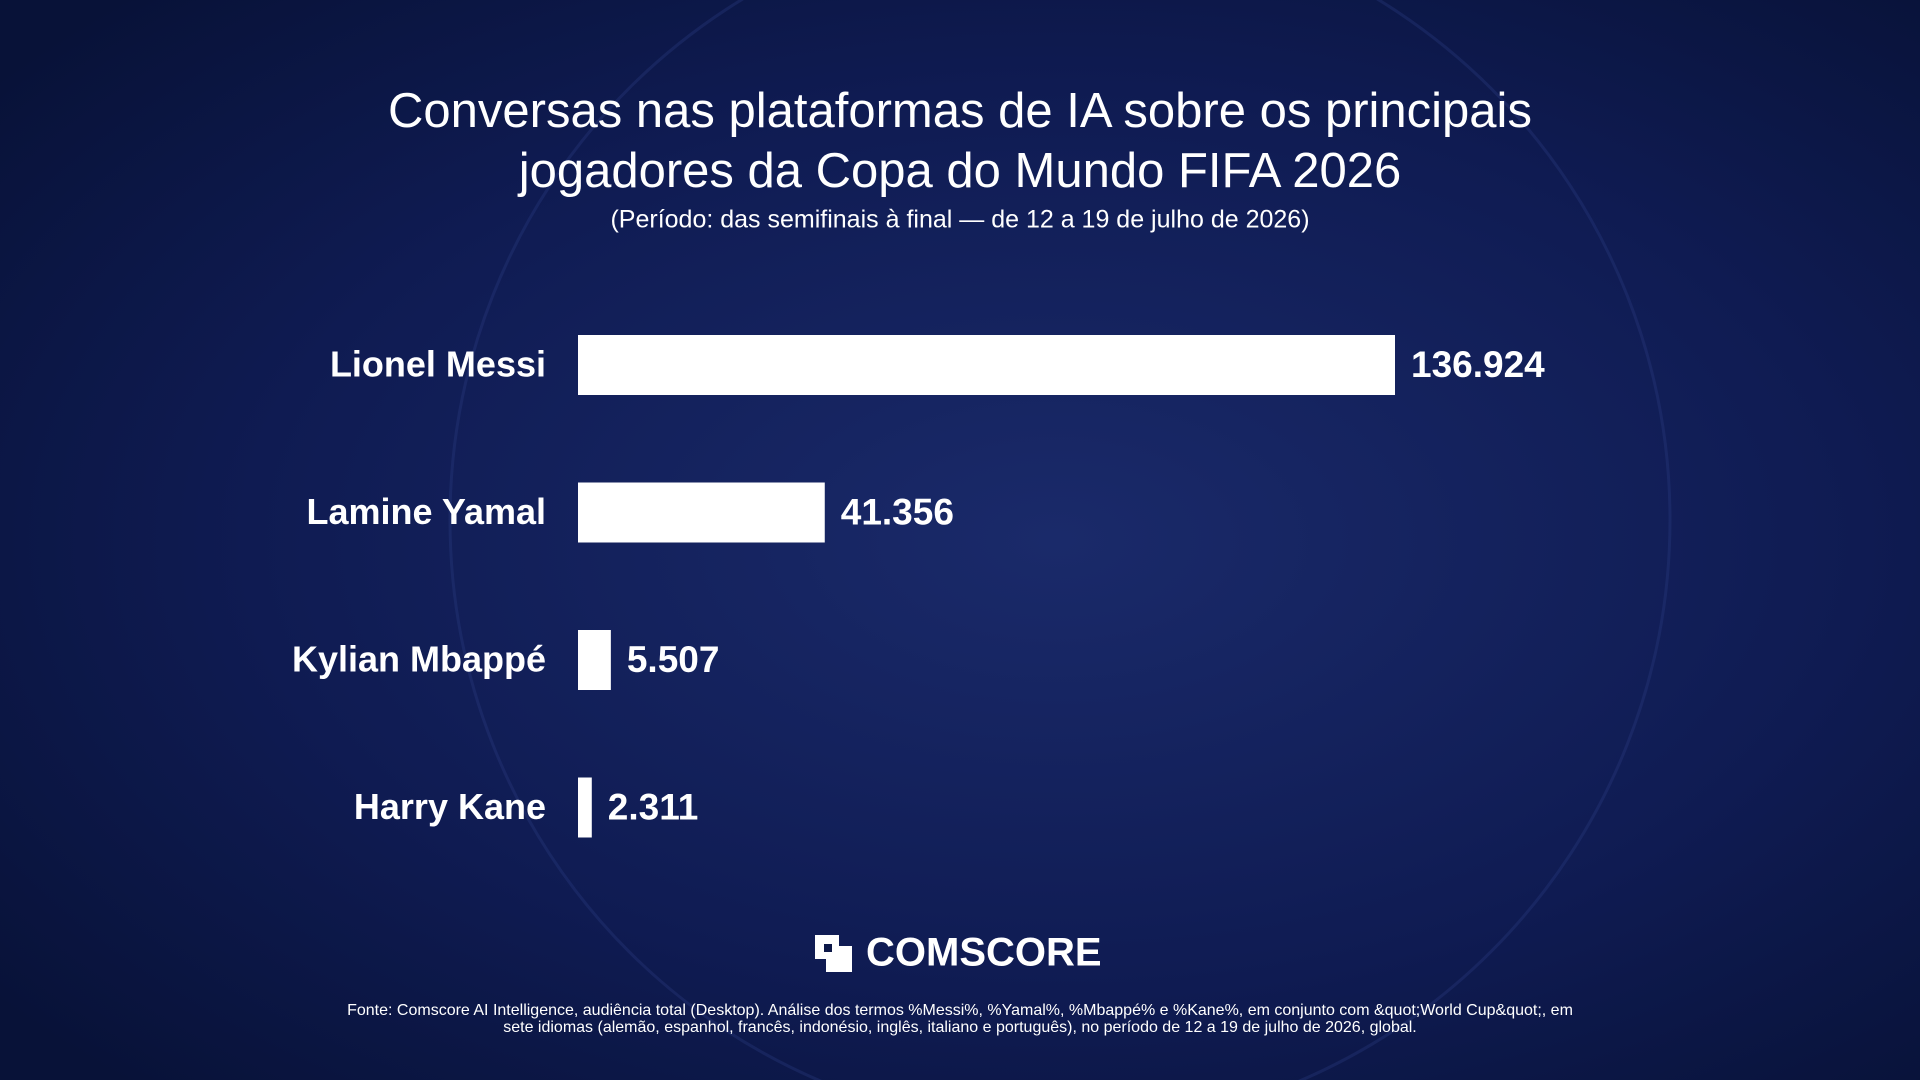 The width and height of the screenshot is (1920, 1080). Describe the element at coordinates (653, 806) in the screenshot. I see `value-label: 2.311` at that location.